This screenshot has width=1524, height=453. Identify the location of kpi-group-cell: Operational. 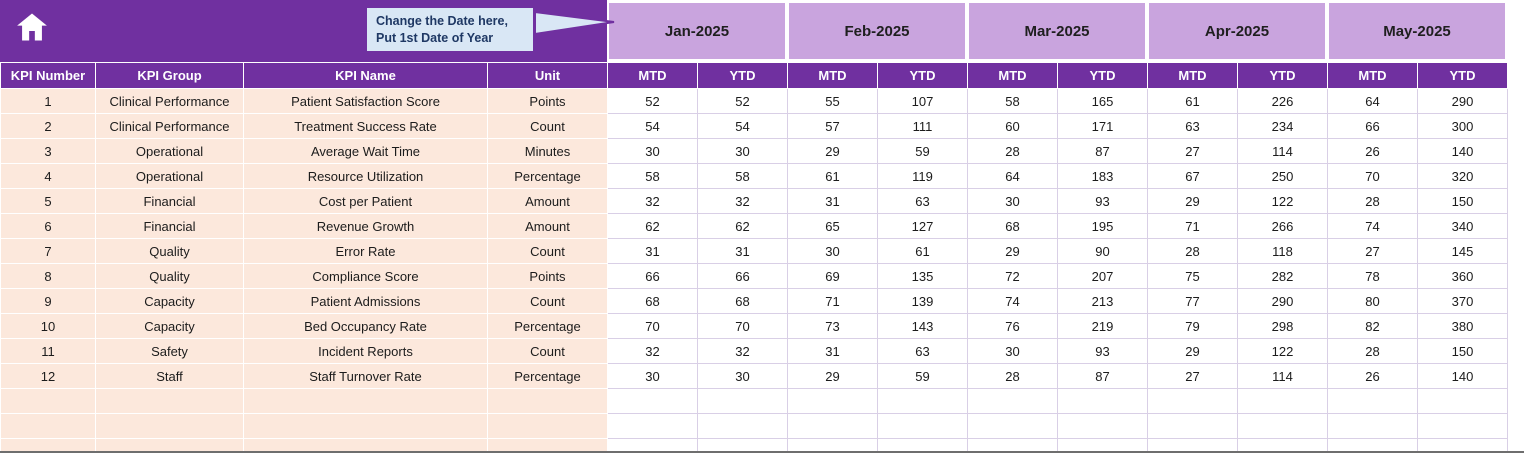
(169, 151).